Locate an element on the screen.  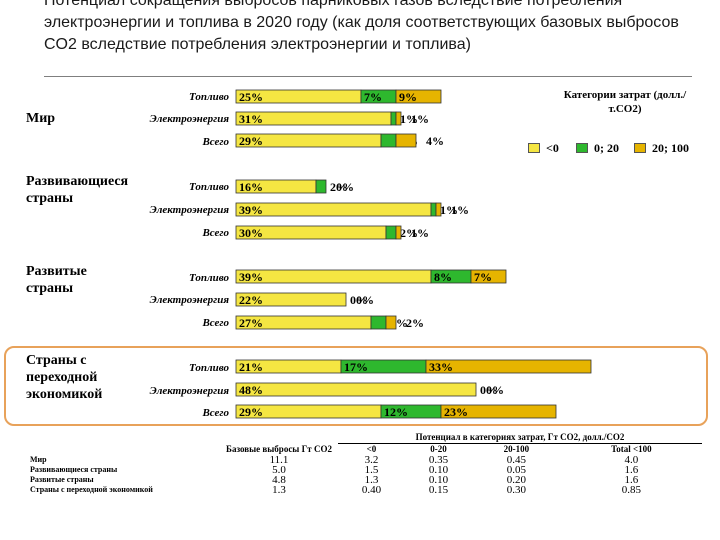
table-cell: 0.20 is located at coordinates (516, 480).